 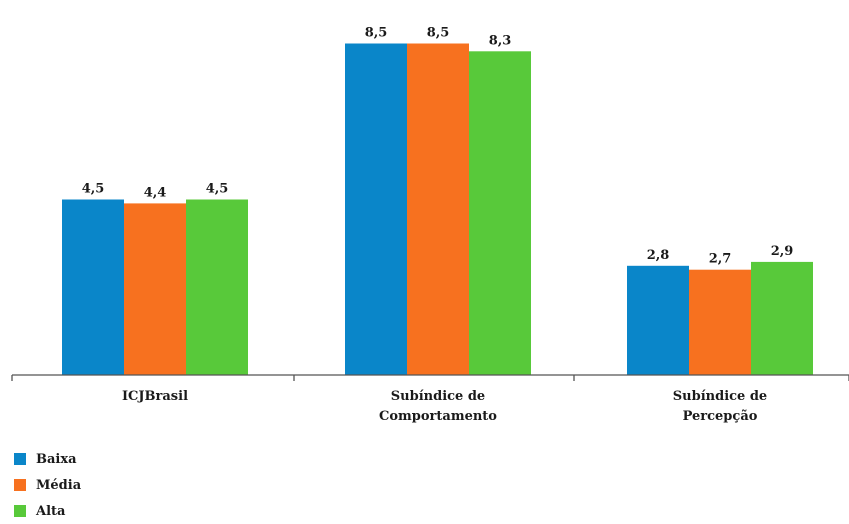 I want to click on value-label-media-1: 8,5, so click(x=438, y=33).